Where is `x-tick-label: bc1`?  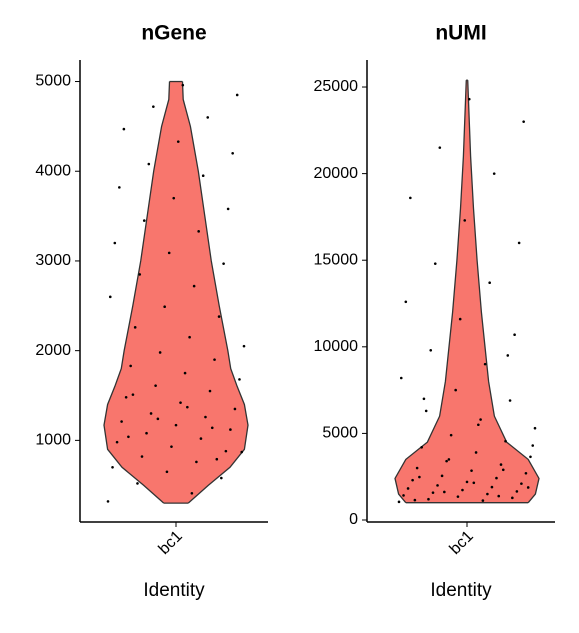 x-tick-label: bc1 is located at coordinates (462, 543).